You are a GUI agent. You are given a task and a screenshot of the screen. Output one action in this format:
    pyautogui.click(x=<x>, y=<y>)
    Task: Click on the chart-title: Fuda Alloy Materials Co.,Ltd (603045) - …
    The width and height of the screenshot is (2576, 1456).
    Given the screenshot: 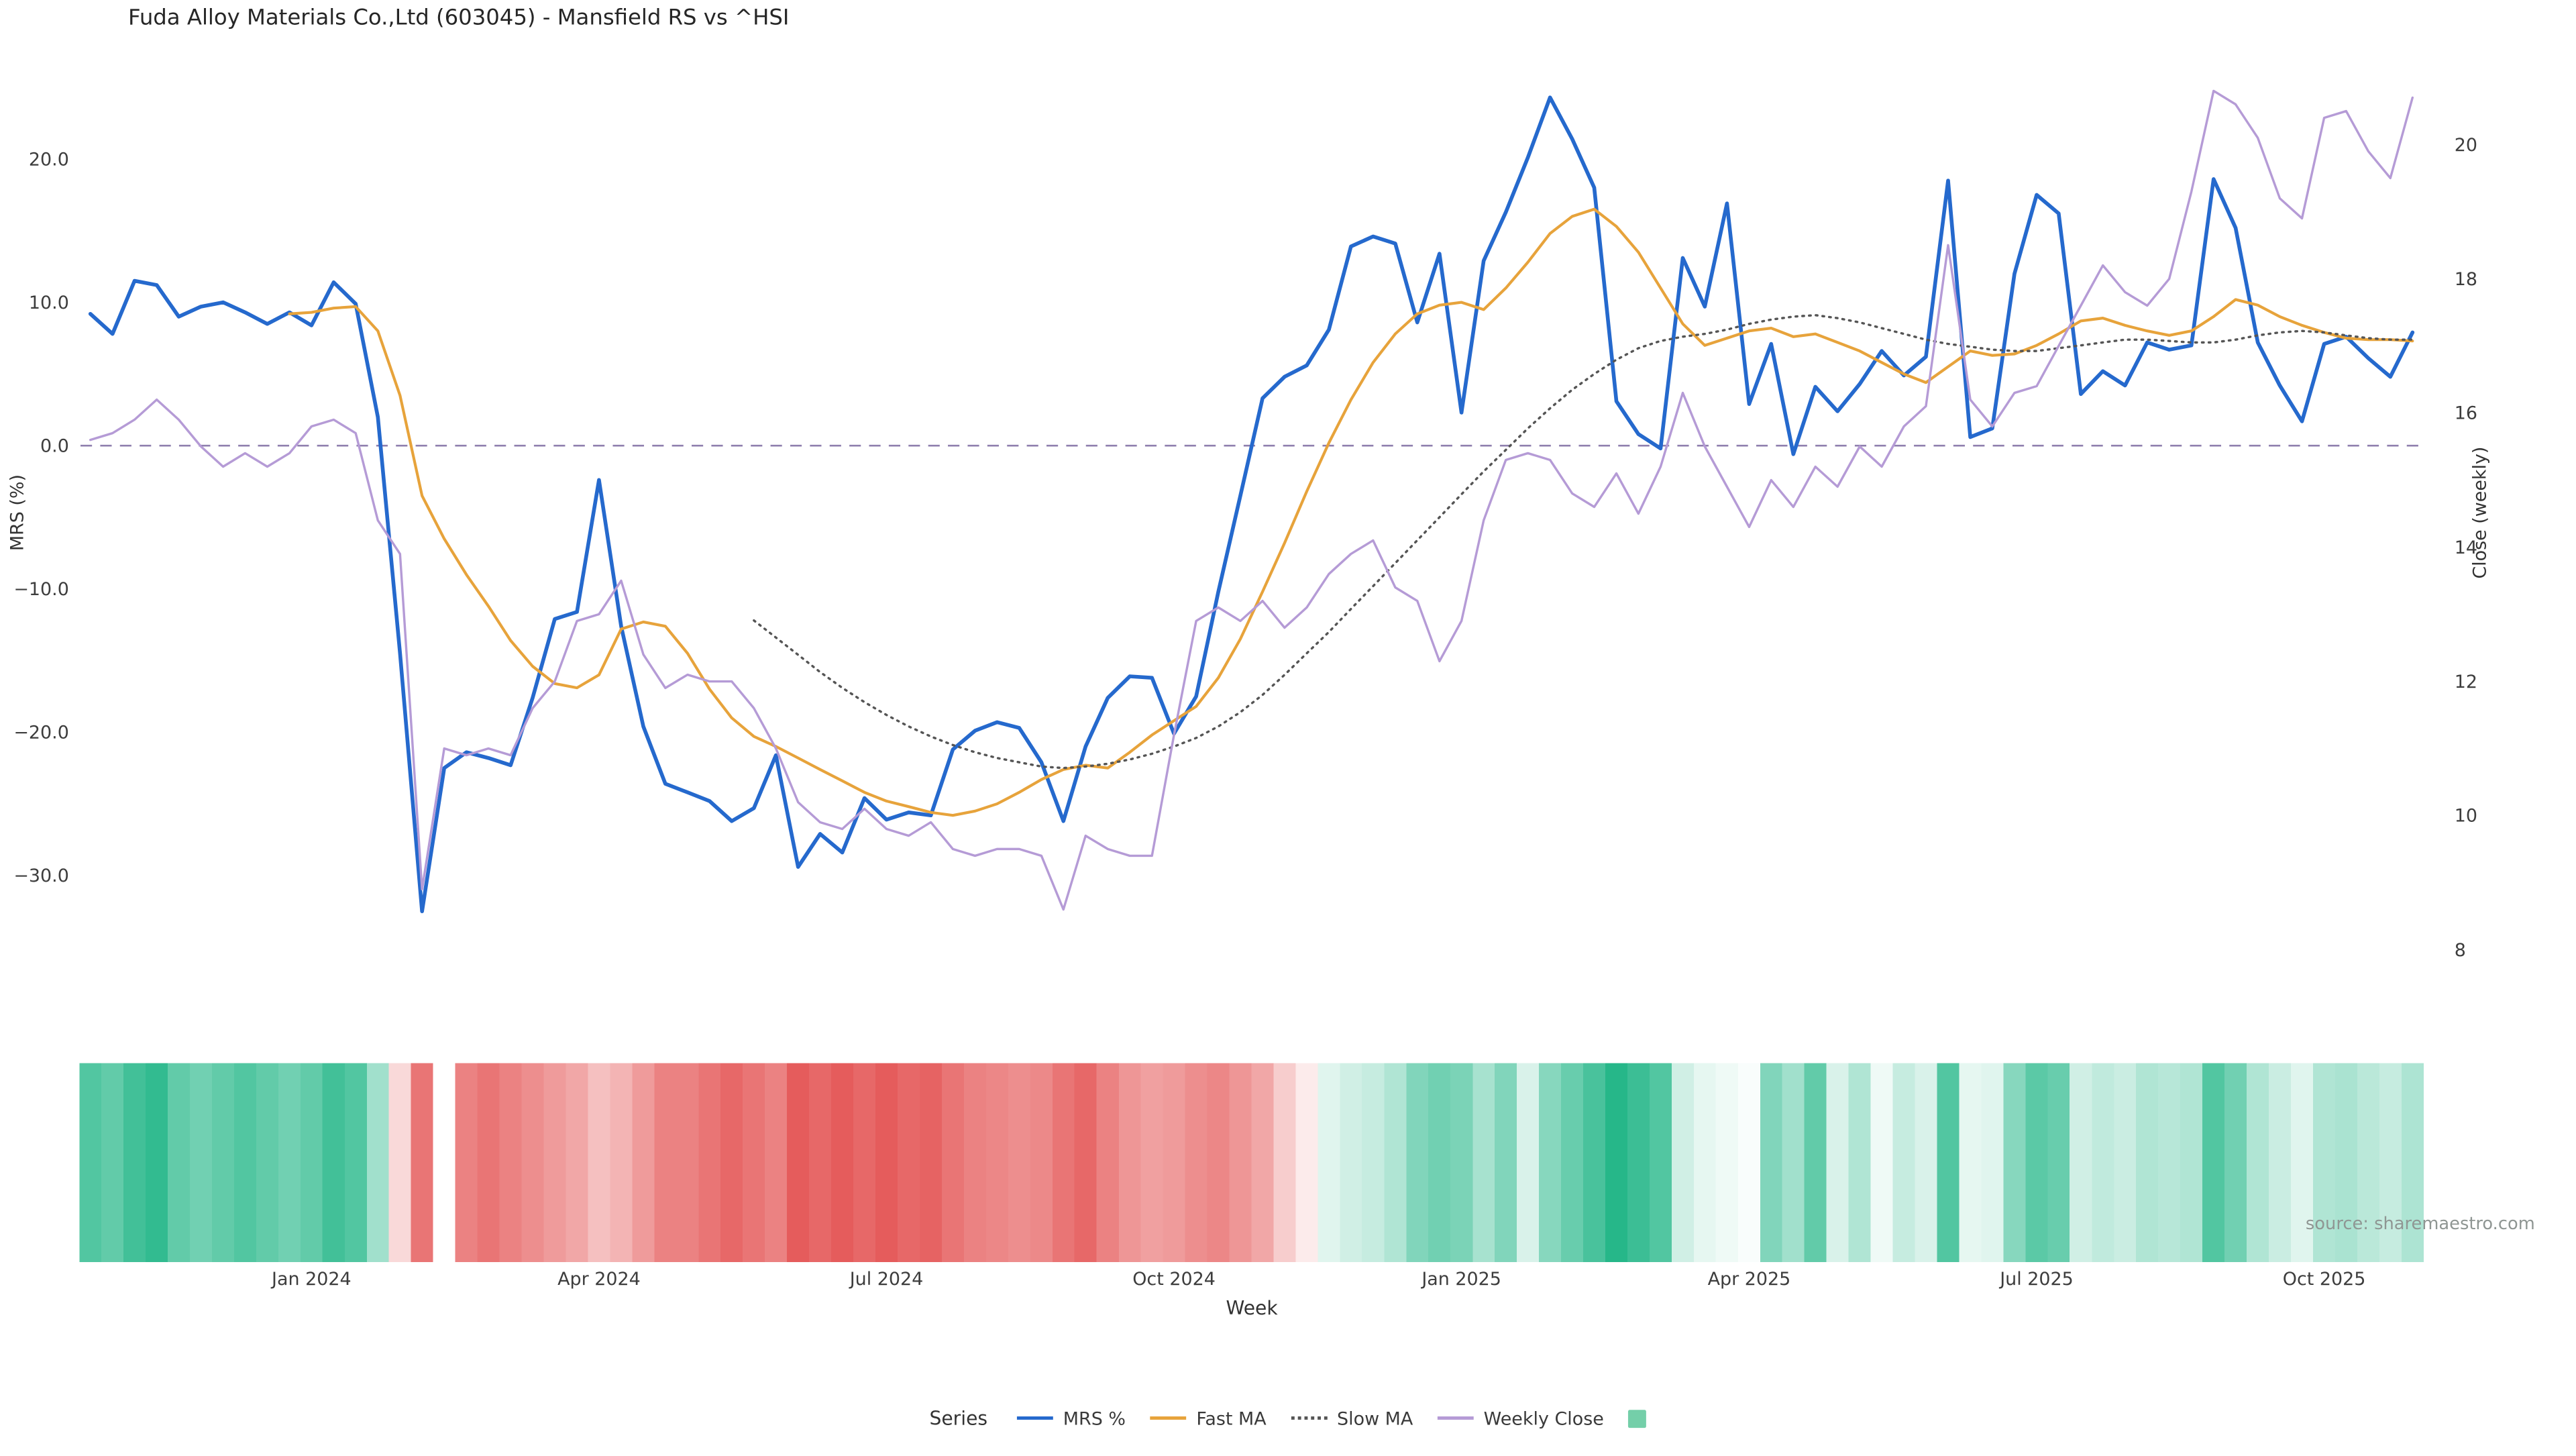 What is the action you would take?
    pyautogui.click(x=459, y=19)
    